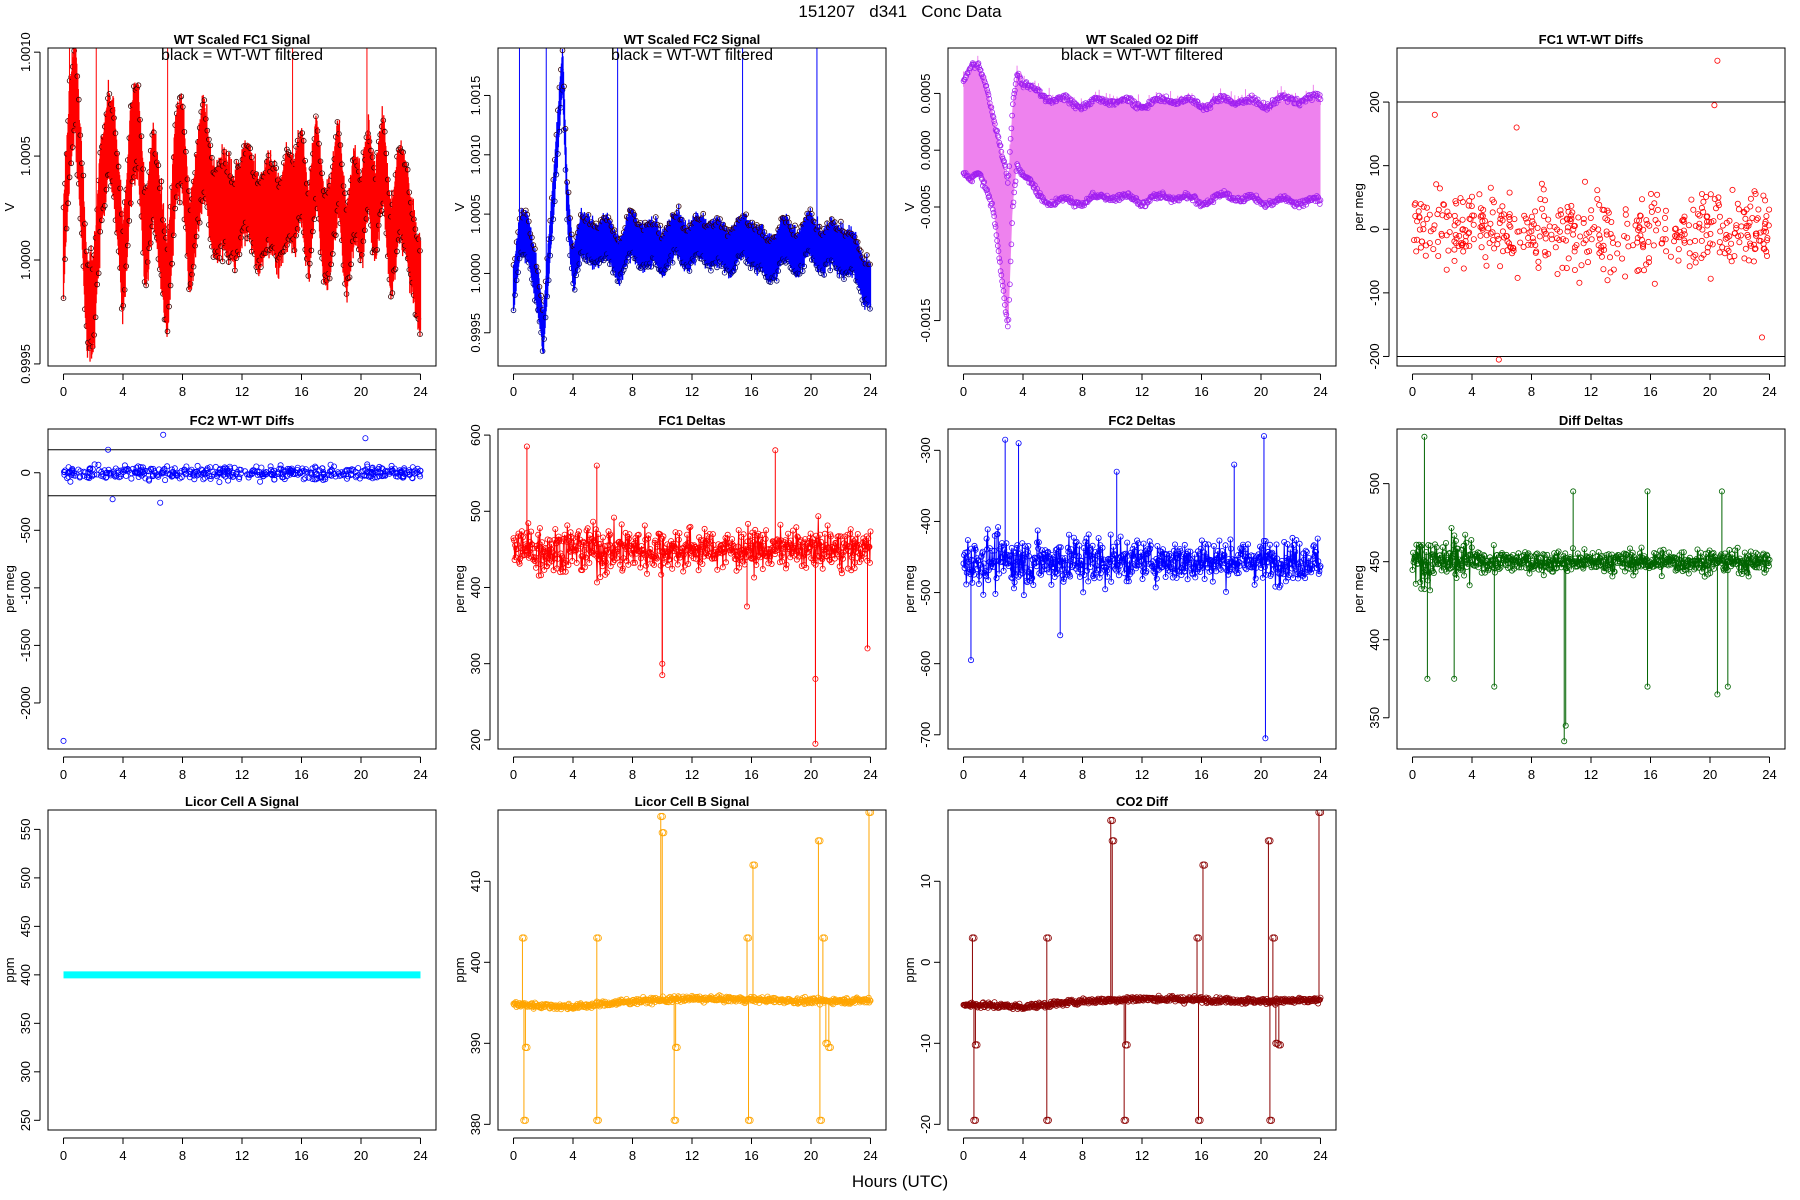  I want to click on x-tick-label: 0, so click(63, 774).